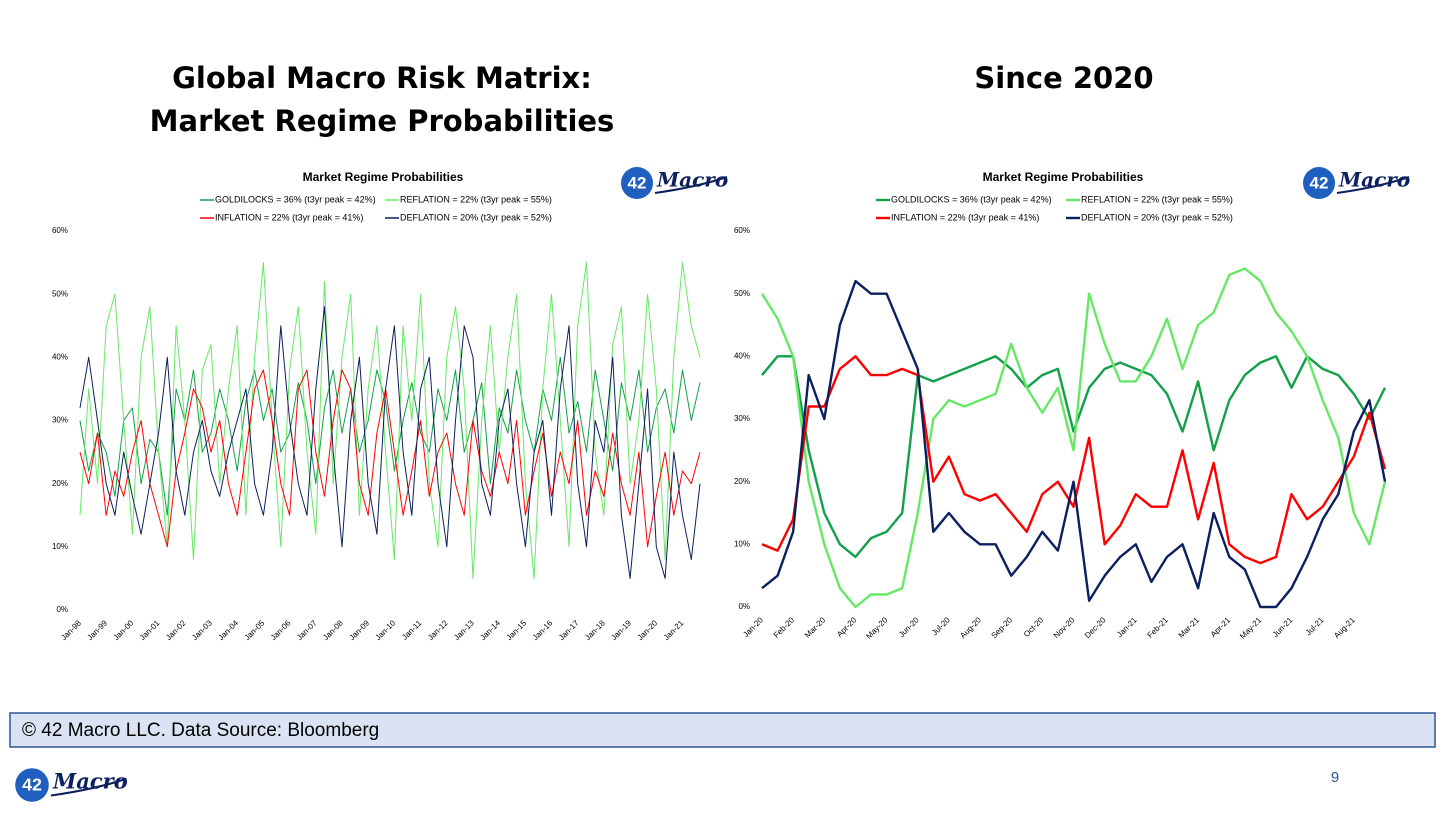  Describe the element at coordinates (1034, 627) in the screenshot. I see `x-tick-label: Oct-20` at that location.